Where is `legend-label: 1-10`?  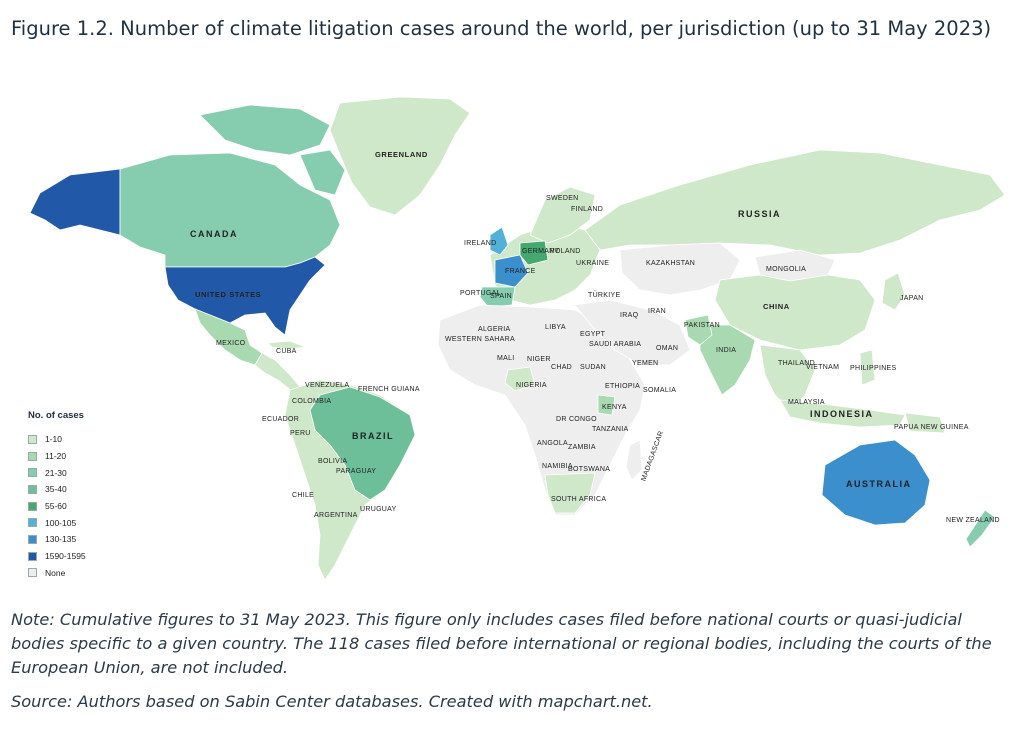 legend-label: 1-10 is located at coordinates (54, 439).